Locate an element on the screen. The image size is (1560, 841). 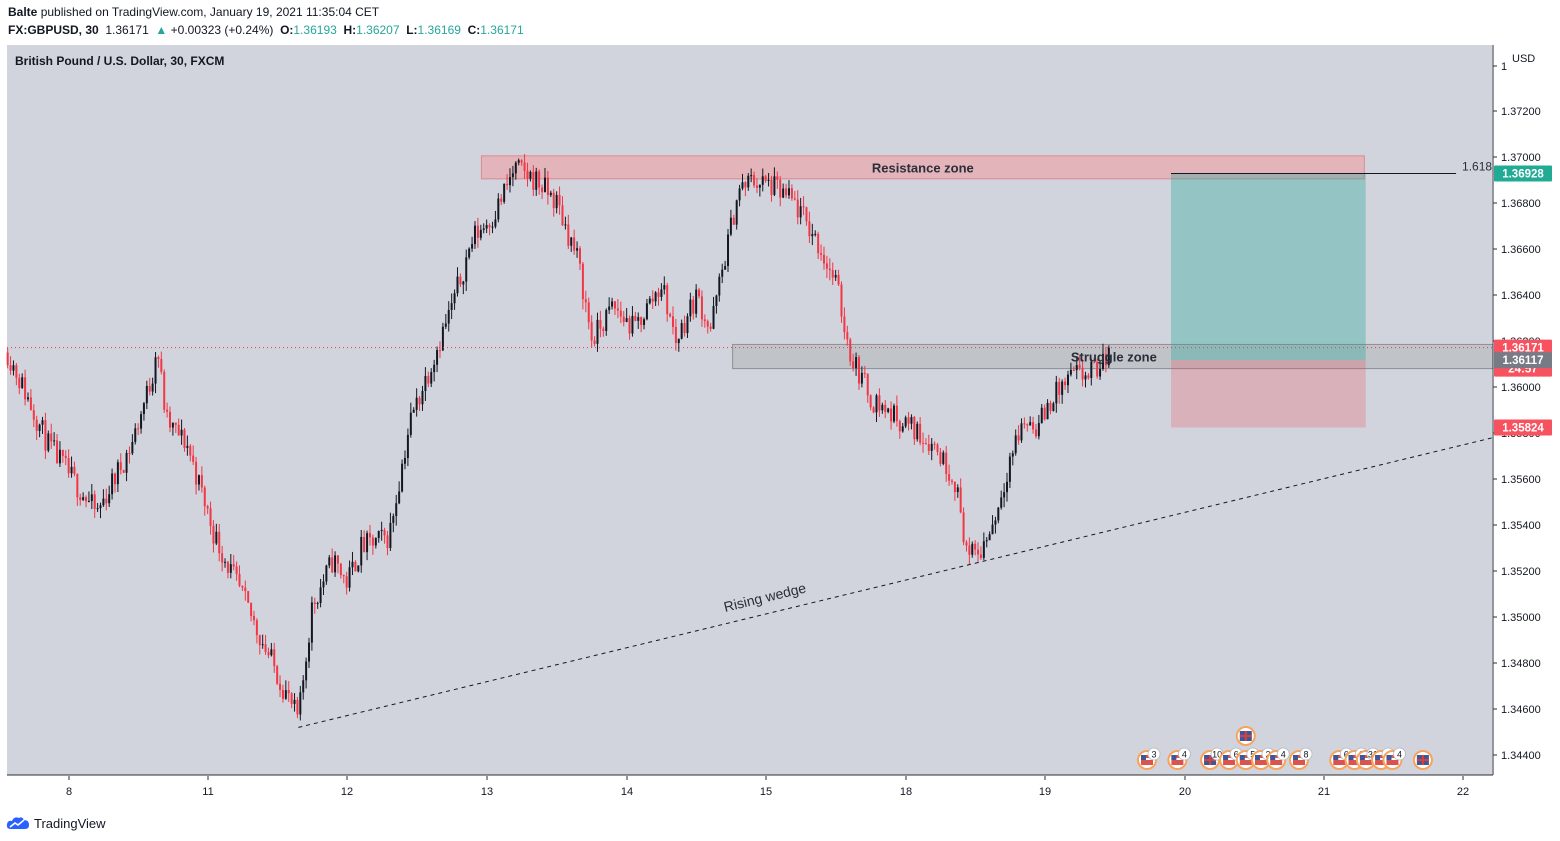
flag-canton is located at coordinates (1351, 757).